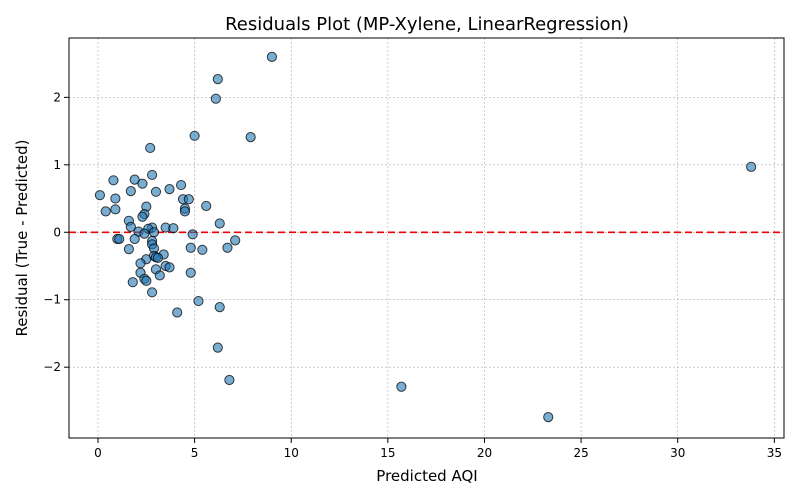 This screenshot has width=800, height=504. What do you see at coordinates (677, 453) in the screenshot?
I see `x-tick-label: 30` at bounding box center [677, 453].